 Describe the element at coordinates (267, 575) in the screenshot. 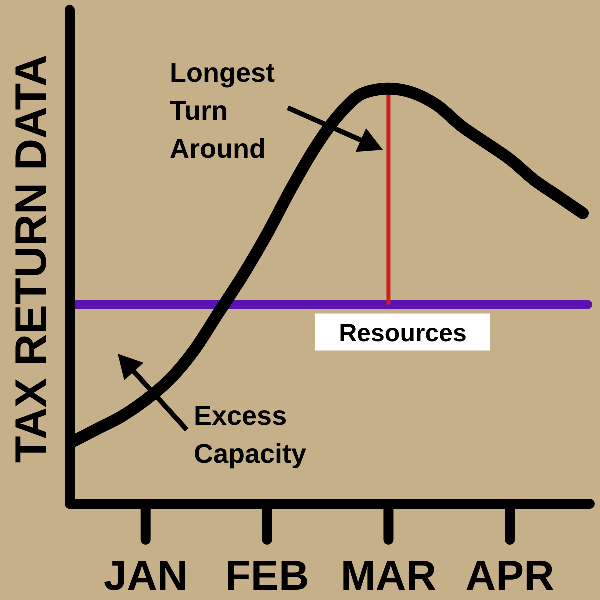

I see `x-tick-label: FEB` at that location.